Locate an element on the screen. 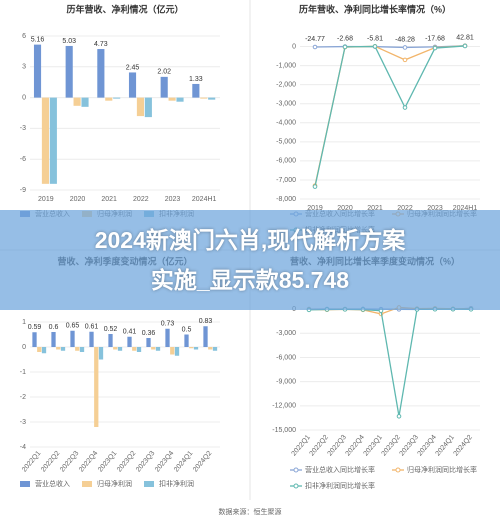 The image size is (500, 524). y-tick-label: -1 is located at coordinates (23, 372).